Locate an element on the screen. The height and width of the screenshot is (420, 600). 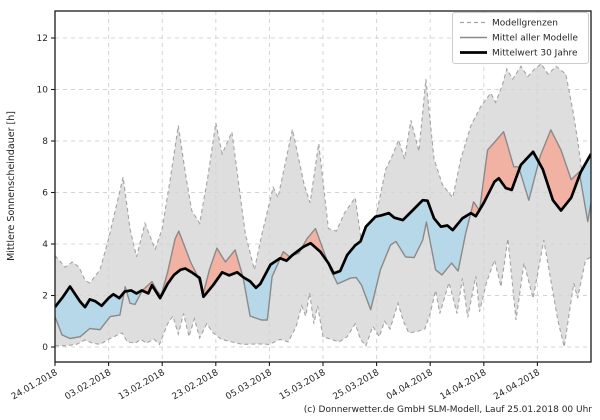
x-tick-label: 03.02.2018 is located at coordinates (88, 385).